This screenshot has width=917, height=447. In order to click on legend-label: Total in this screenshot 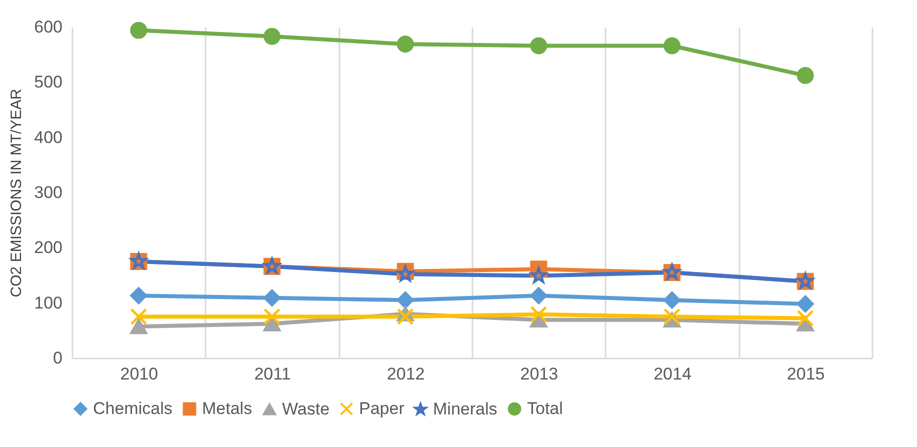, I will do `click(545, 408)`.